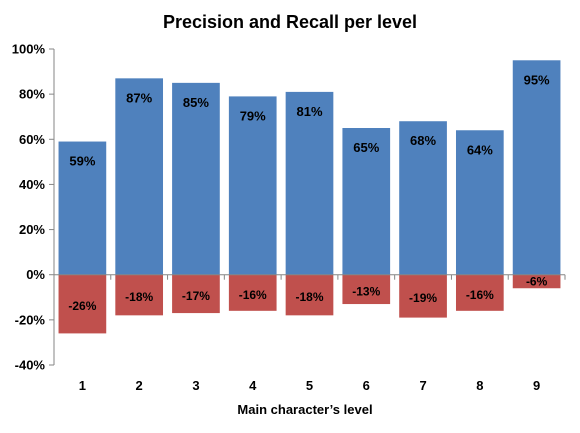  I want to click on data-label-level-8-positive: 64%, so click(480, 149).